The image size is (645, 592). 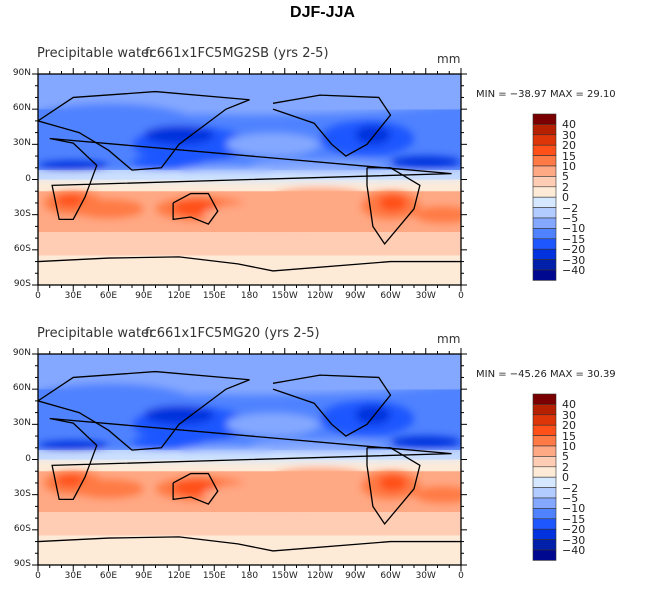 What do you see at coordinates (546, 374) in the screenshot?
I see `min-max-label: MIN = −45.26 MAX = 30.39` at bounding box center [546, 374].